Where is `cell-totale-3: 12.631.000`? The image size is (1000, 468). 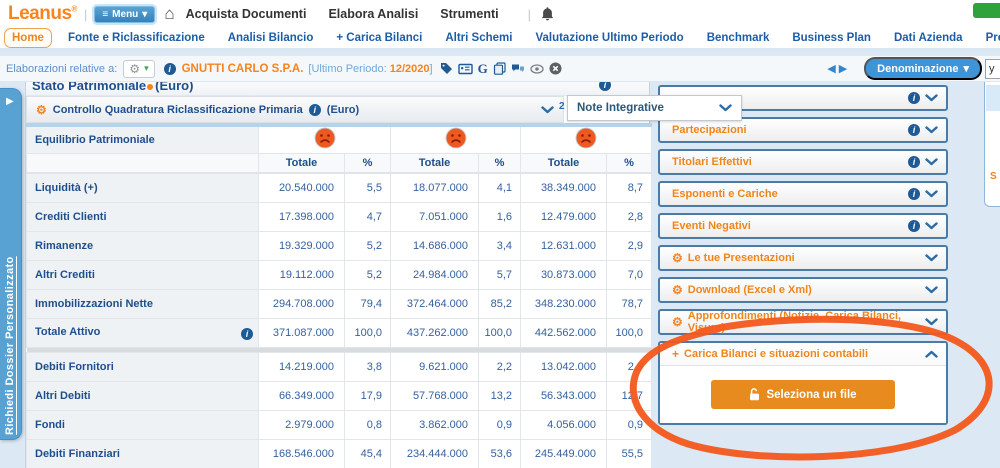 cell-totale-3: 12.631.000 is located at coordinates (563, 245).